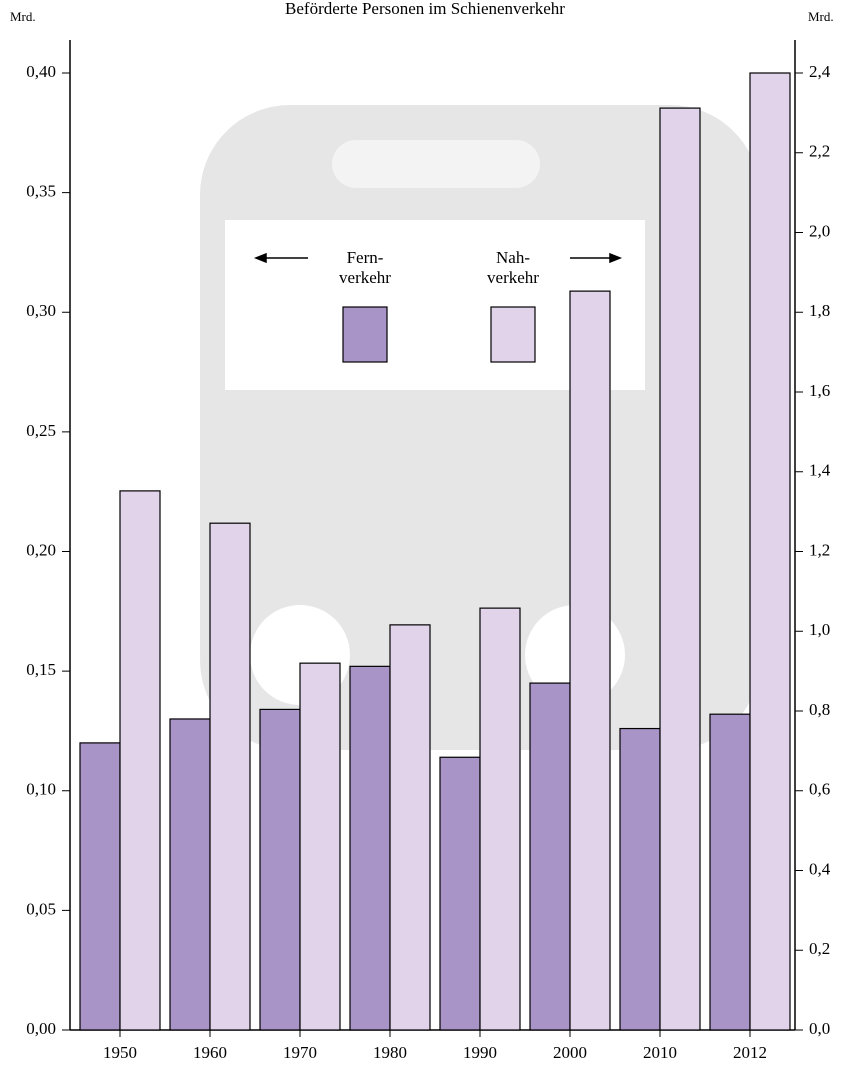 Image resolution: width=852 pixels, height=1077 pixels. Describe the element at coordinates (41, 908) in the screenshot. I see `y-tick-label: 0,05` at that location.